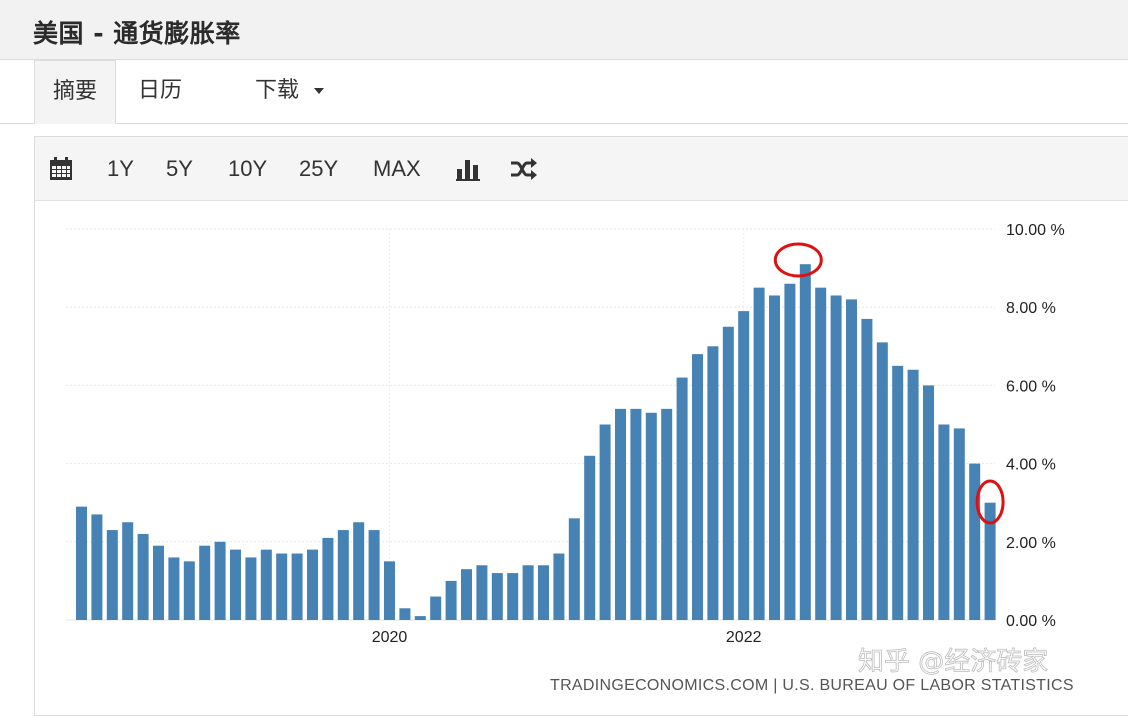  What do you see at coordinates (1031, 308) in the screenshot?
I see `y-tick-label: 8.00 %` at bounding box center [1031, 308].